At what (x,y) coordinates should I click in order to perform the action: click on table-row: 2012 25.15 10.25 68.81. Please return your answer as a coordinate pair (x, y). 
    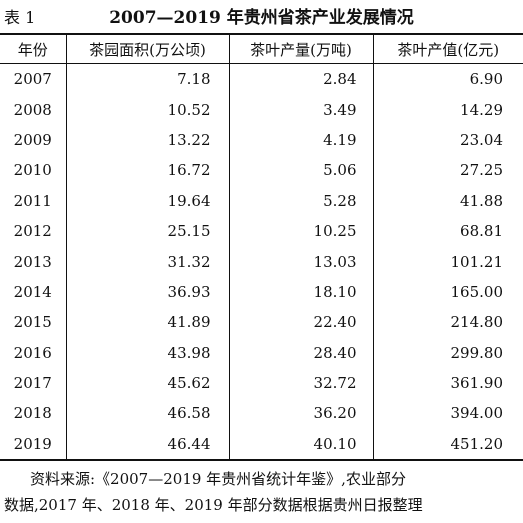
    Looking at the image, I should click on (261, 231).